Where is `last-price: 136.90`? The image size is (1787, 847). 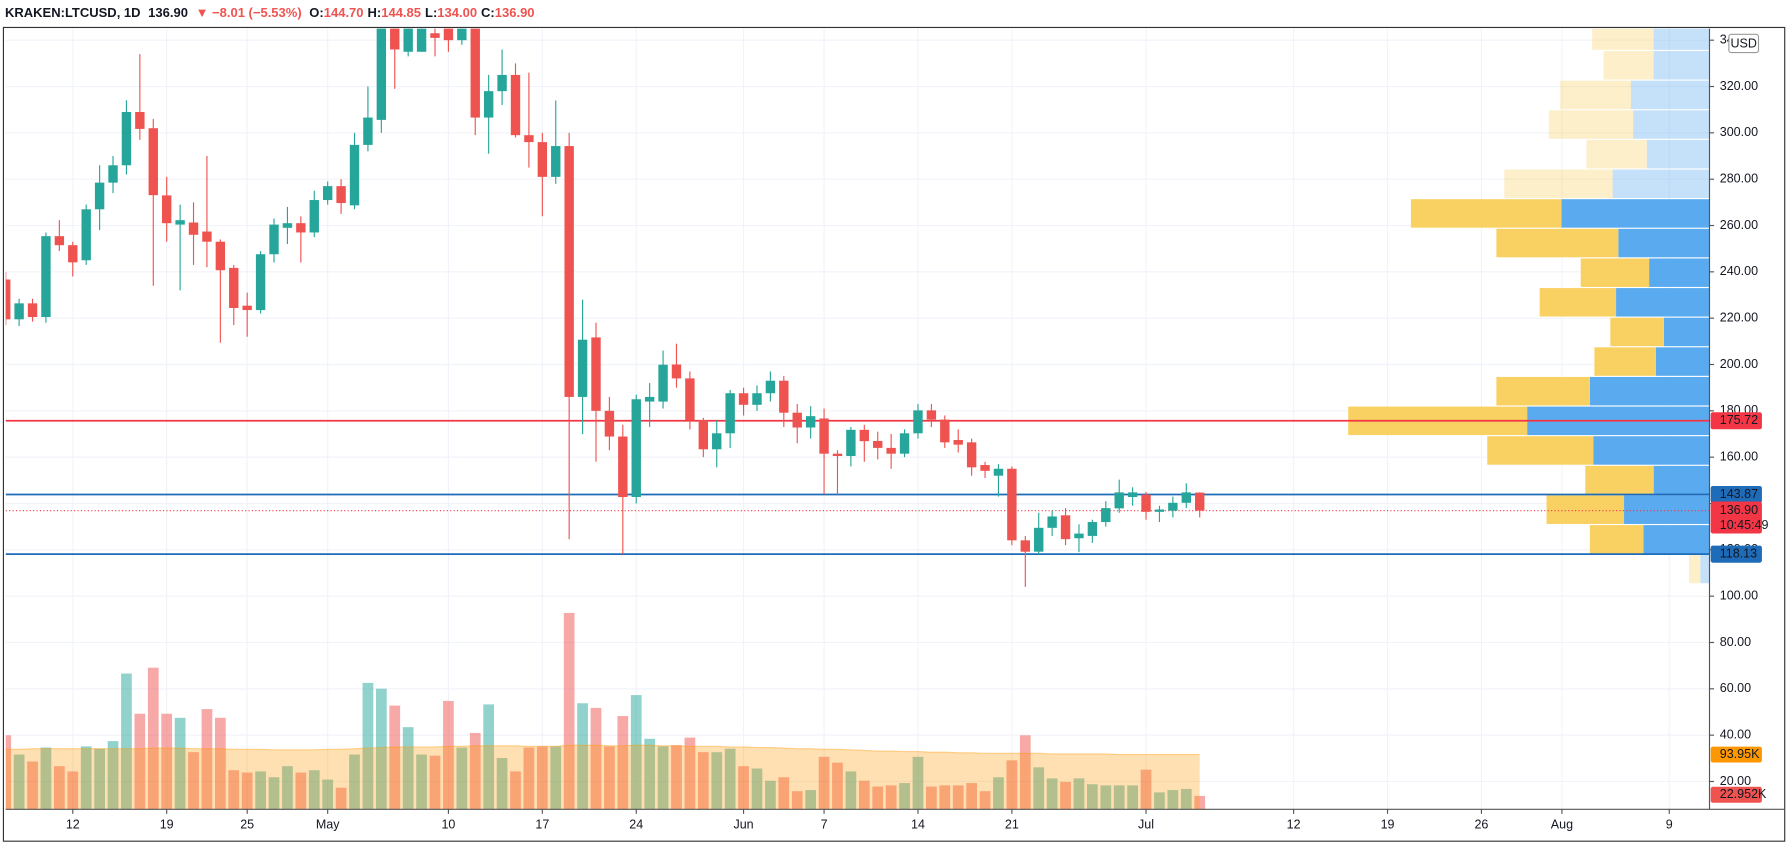
last-price: 136.90 is located at coordinates (168, 12).